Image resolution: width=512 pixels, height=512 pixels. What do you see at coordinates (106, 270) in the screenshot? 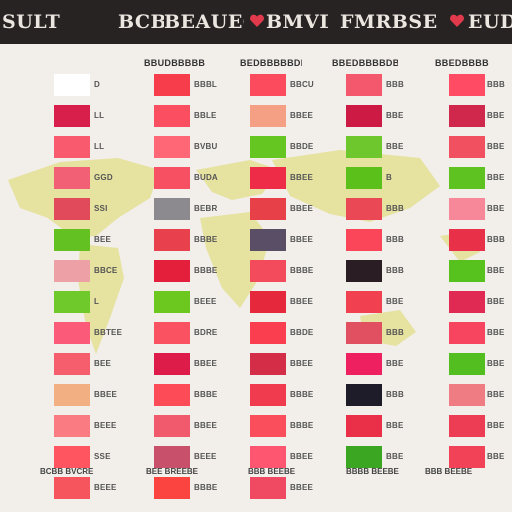
I see `country-label: BBCE` at bounding box center [106, 270].